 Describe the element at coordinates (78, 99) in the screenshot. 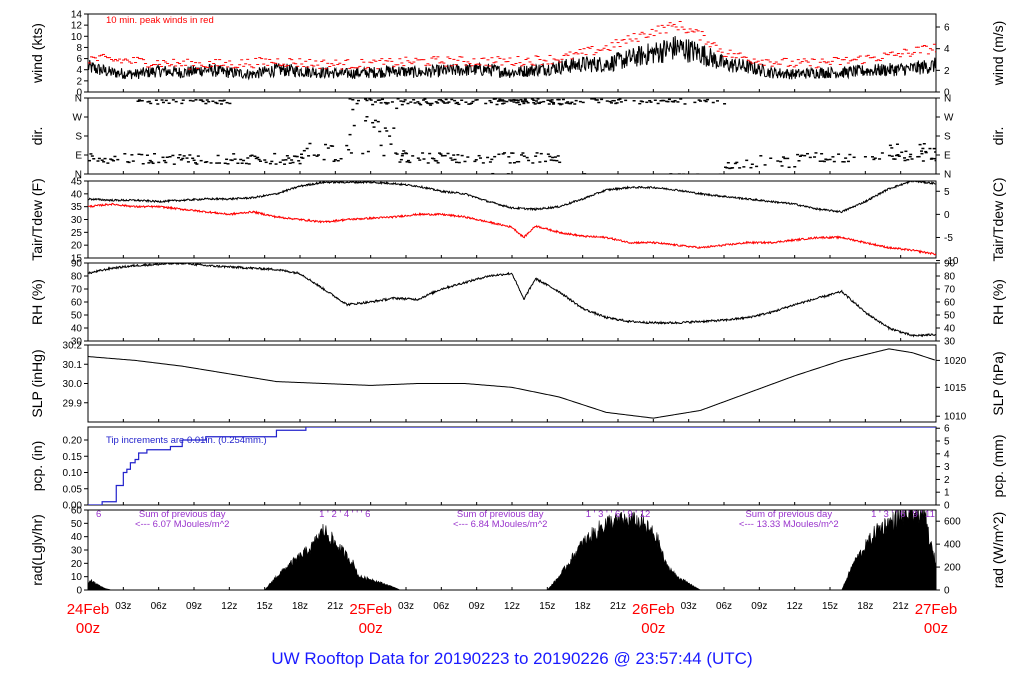

I see `dir-ytick-label: N` at that location.